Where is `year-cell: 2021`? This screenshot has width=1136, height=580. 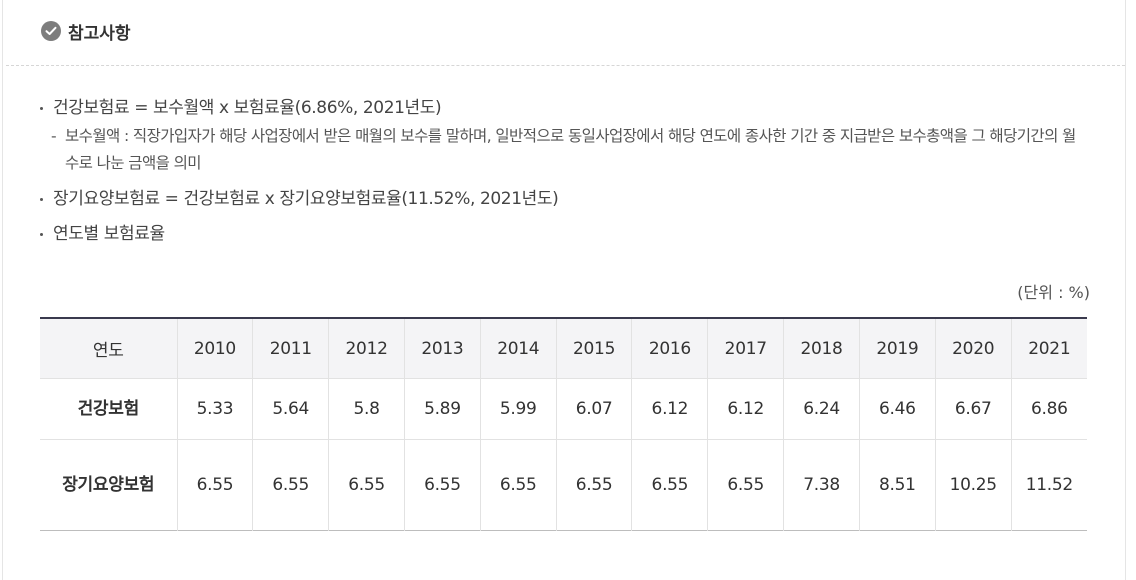
year-cell: 2021 is located at coordinates (1048, 348).